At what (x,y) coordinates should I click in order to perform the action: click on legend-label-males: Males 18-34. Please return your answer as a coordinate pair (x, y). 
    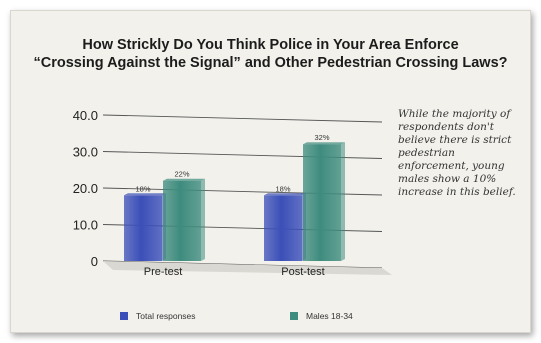
    Looking at the image, I should click on (329, 316).